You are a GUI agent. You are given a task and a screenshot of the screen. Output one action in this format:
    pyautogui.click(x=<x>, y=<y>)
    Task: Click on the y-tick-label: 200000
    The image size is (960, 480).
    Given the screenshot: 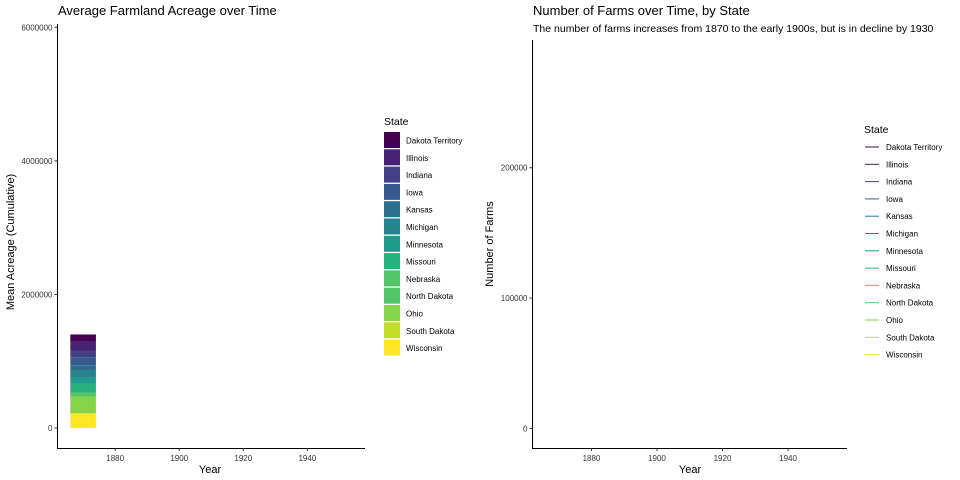 What is the action you would take?
    pyautogui.click(x=514, y=168)
    